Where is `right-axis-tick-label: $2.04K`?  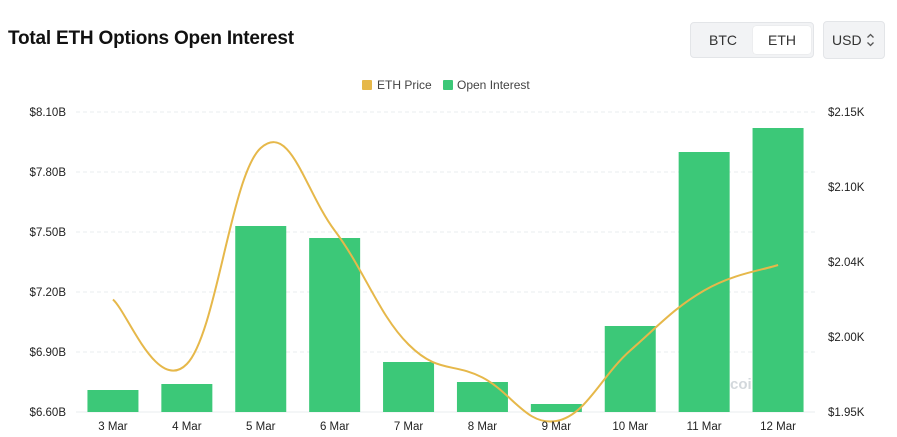
right-axis-tick-label: $2.04K is located at coordinates (846, 263).